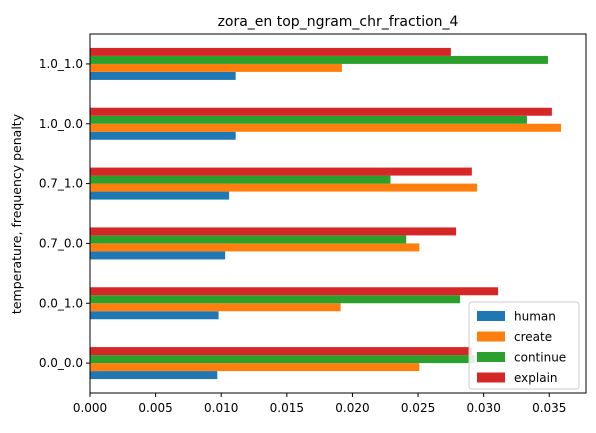  I want to click on legend-label-continue: continue, so click(540, 358).